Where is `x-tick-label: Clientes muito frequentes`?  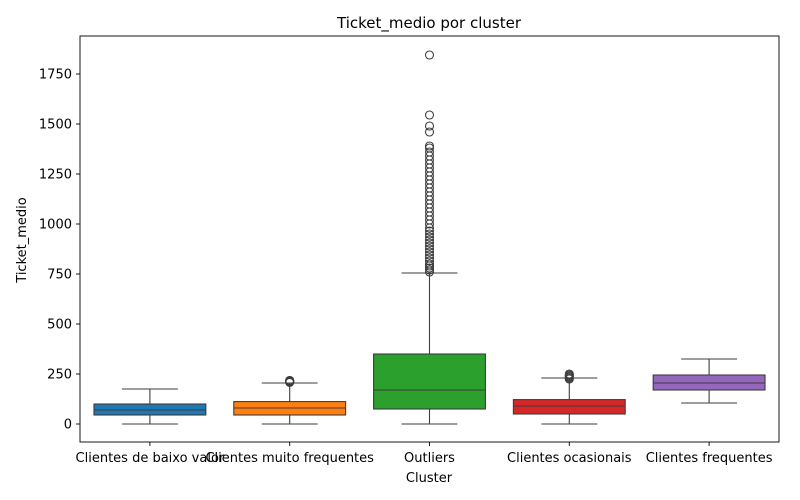 x-tick-label: Clientes muito frequentes is located at coordinates (289, 458).